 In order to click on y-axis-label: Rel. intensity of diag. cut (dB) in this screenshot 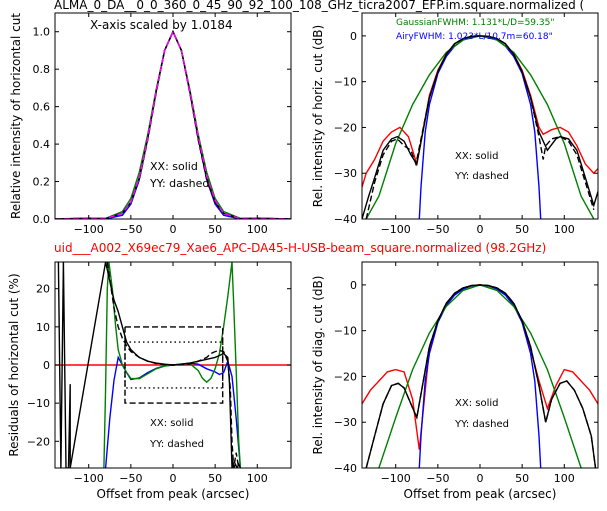, I will do `click(318, 365)`.